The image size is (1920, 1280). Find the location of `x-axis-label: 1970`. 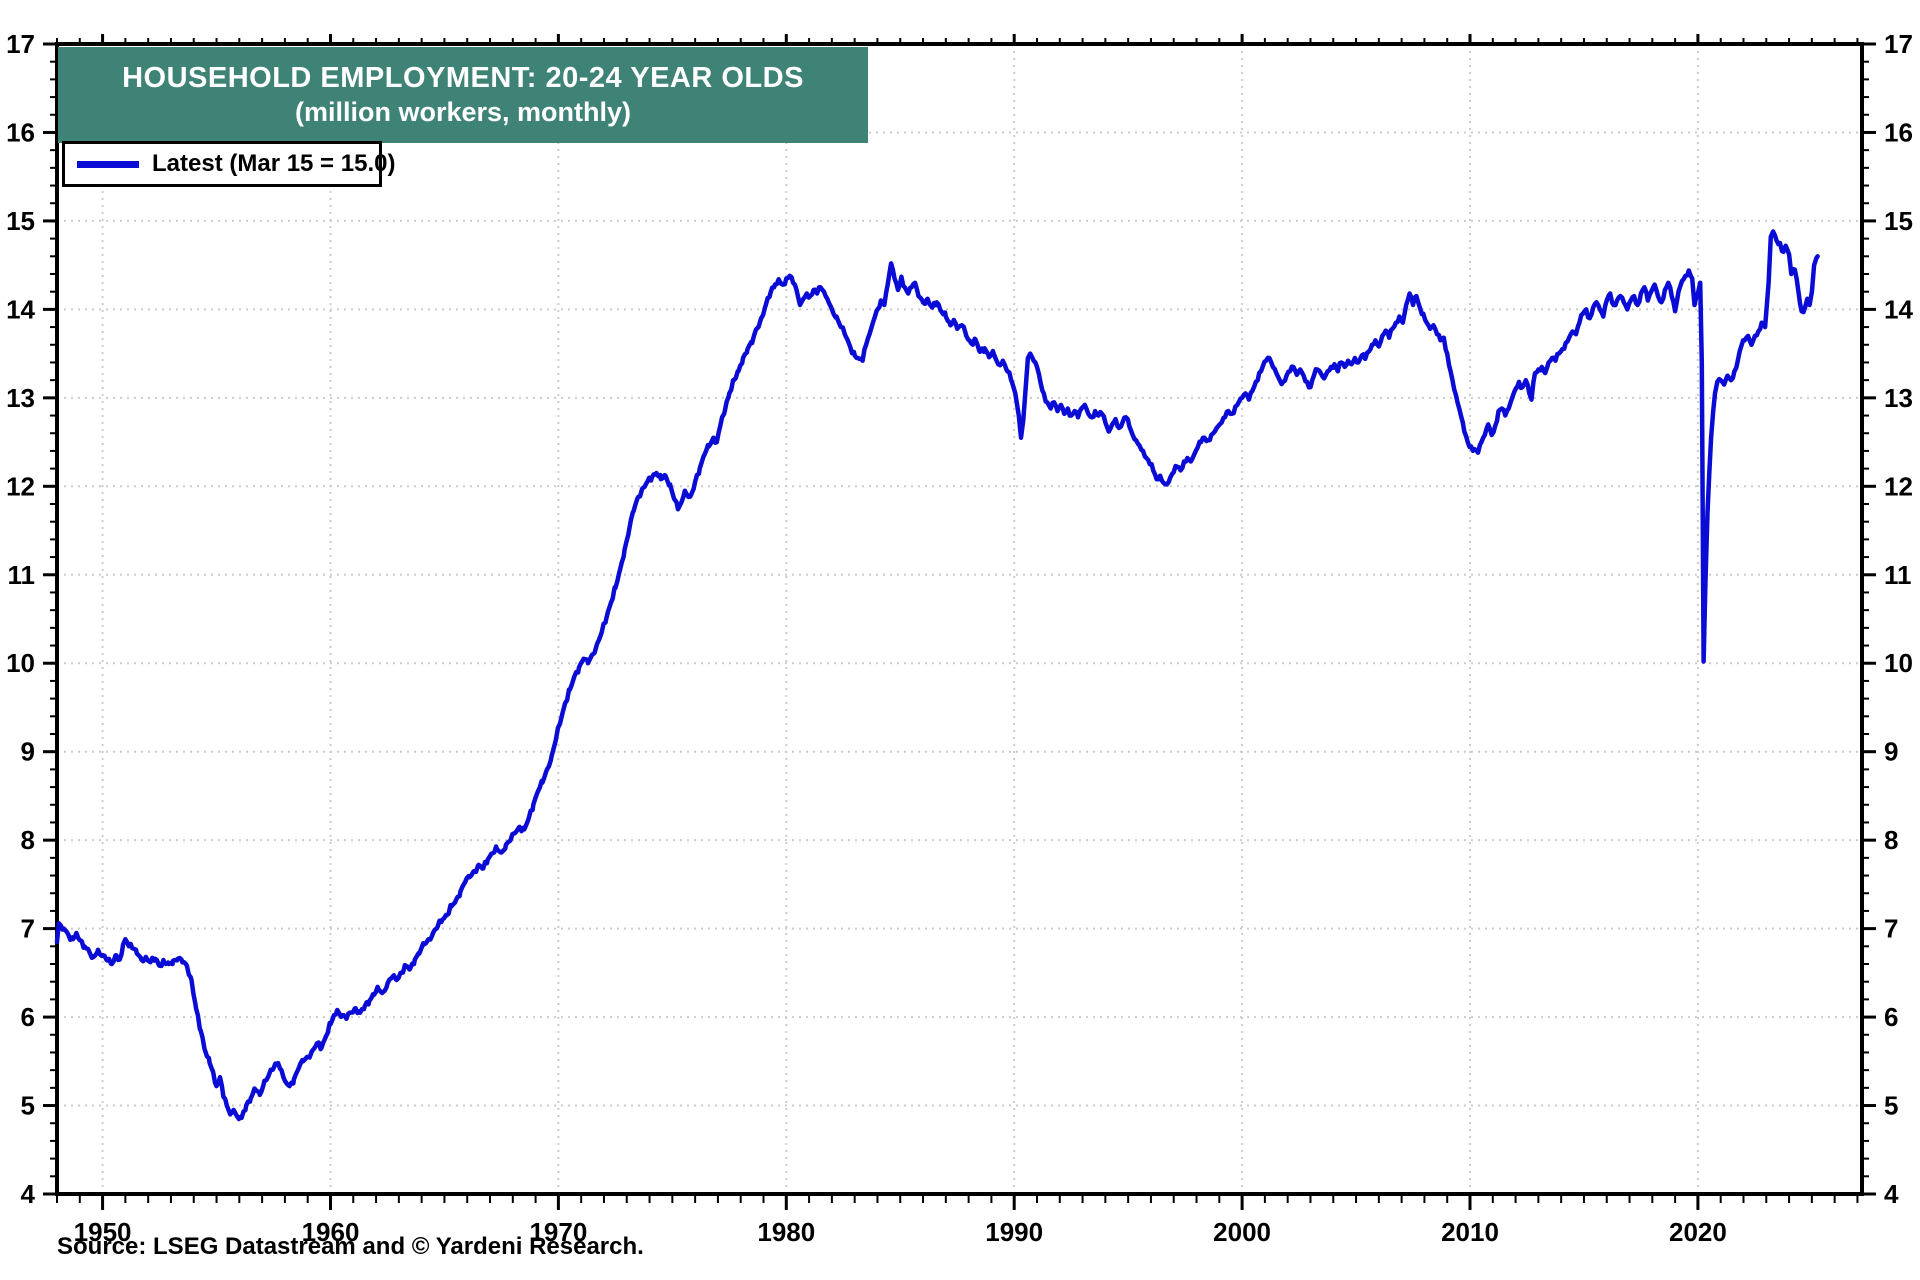

x-axis-label: 1970 is located at coordinates (558, 1232).